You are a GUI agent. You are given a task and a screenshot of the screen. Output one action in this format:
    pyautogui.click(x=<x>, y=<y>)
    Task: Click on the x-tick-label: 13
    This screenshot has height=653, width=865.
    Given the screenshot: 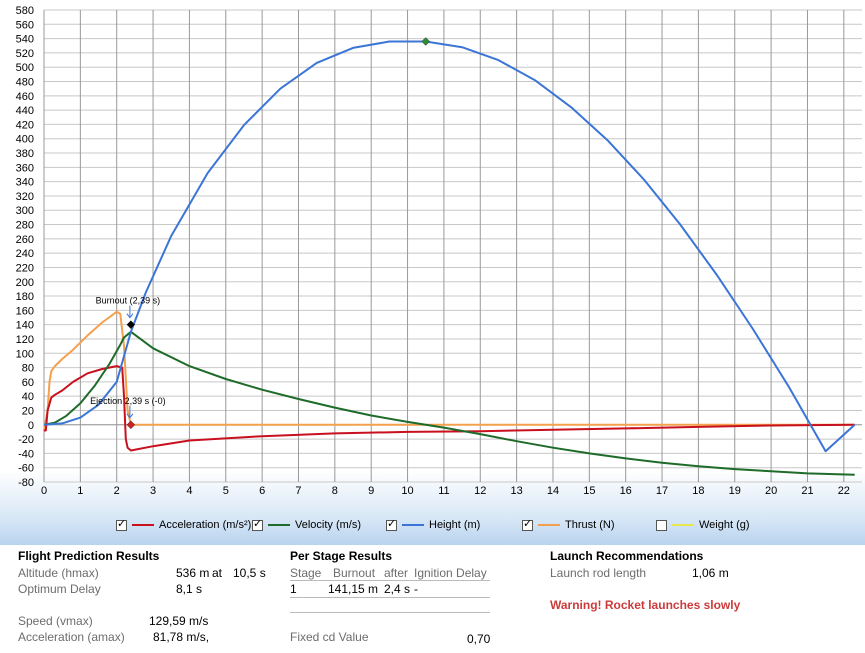 What is the action you would take?
    pyautogui.click(x=516, y=491)
    